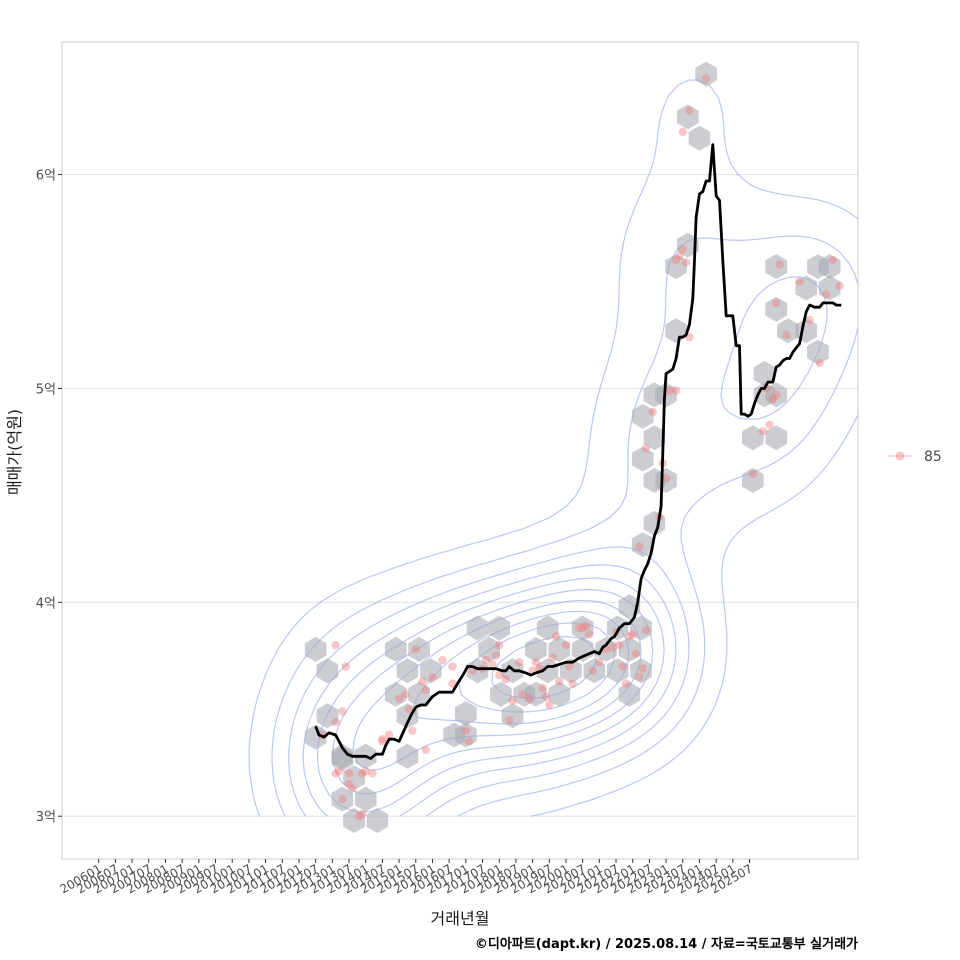 The width and height of the screenshot is (960, 960). What do you see at coordinates (489, 690) in the screenshot?
I see `density-contour` at bounding box center [489, 690].